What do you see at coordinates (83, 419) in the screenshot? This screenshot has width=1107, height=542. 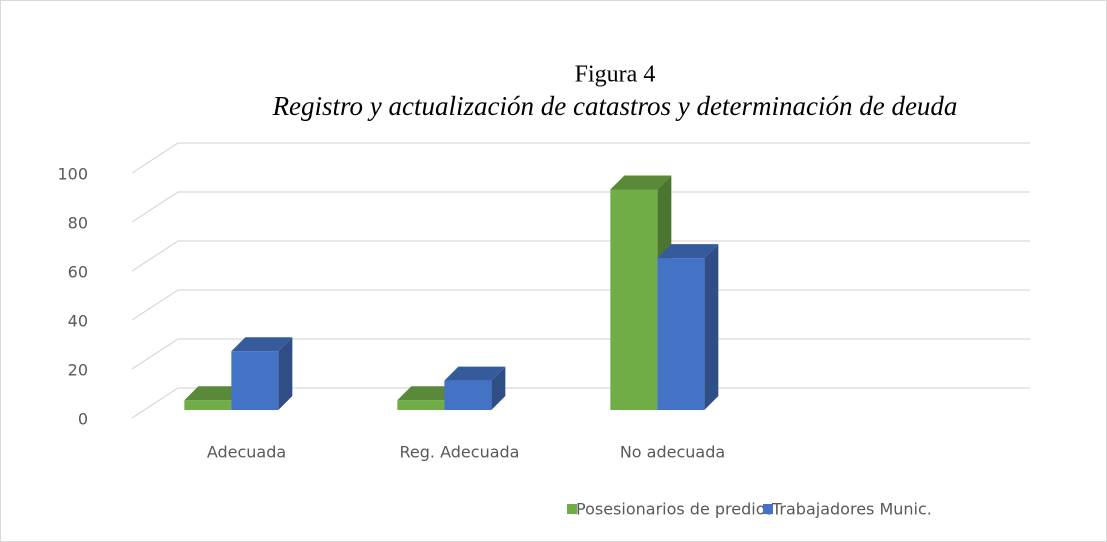 I see `y-tick-label: 0` at bounding box center [83, 419].